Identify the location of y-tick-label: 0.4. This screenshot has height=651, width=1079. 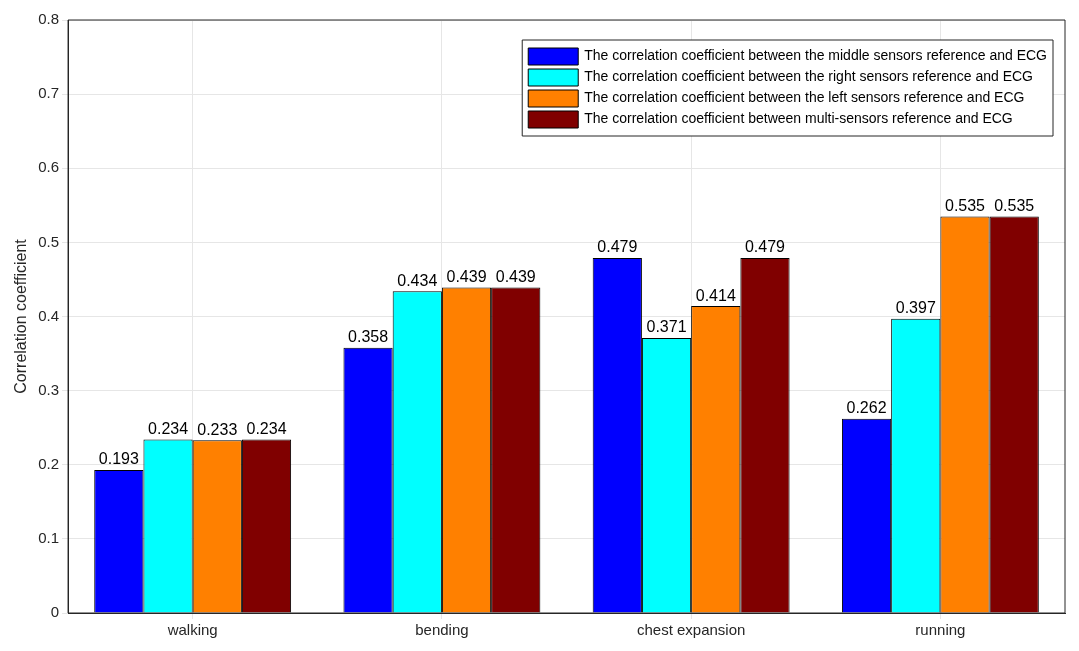
(49, 315).